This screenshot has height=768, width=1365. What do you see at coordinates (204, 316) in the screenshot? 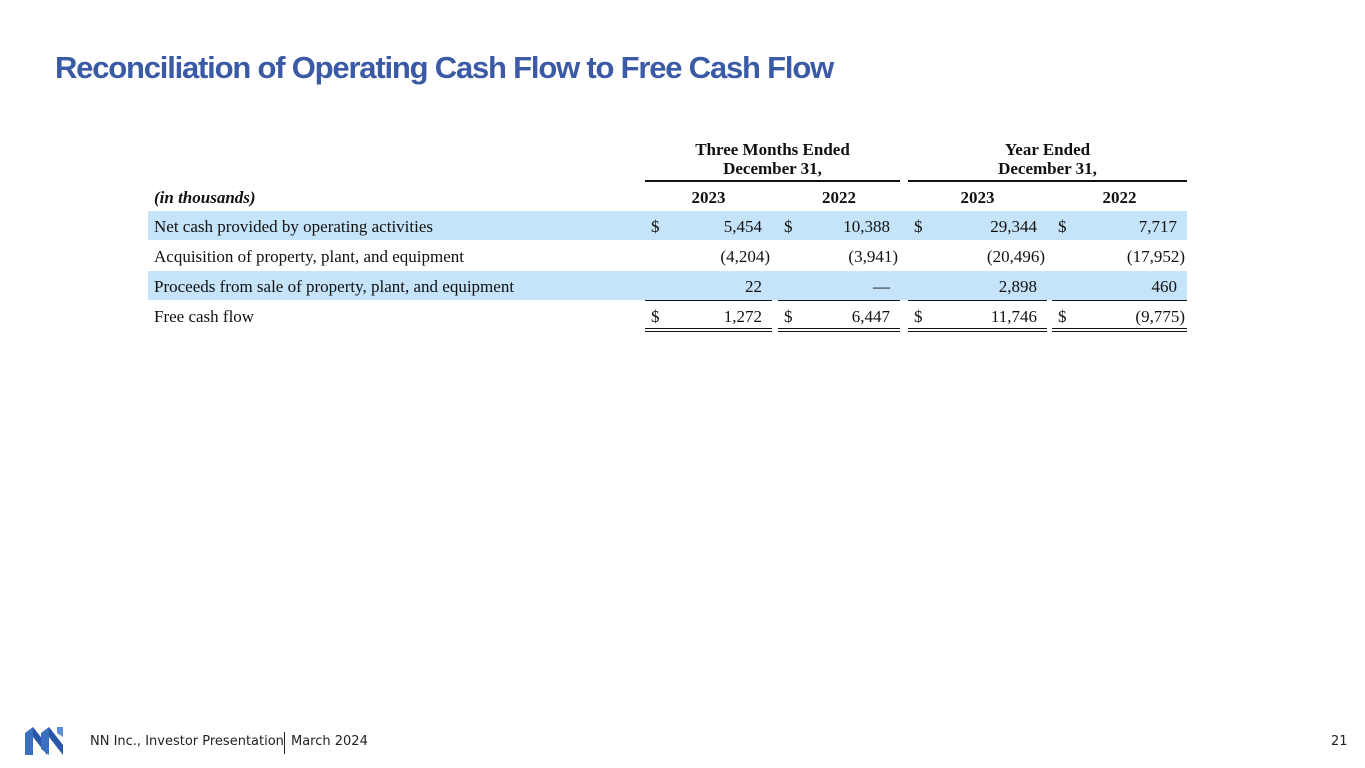
I see `row-label: Free cash flow` at bounding box center [204, 316].